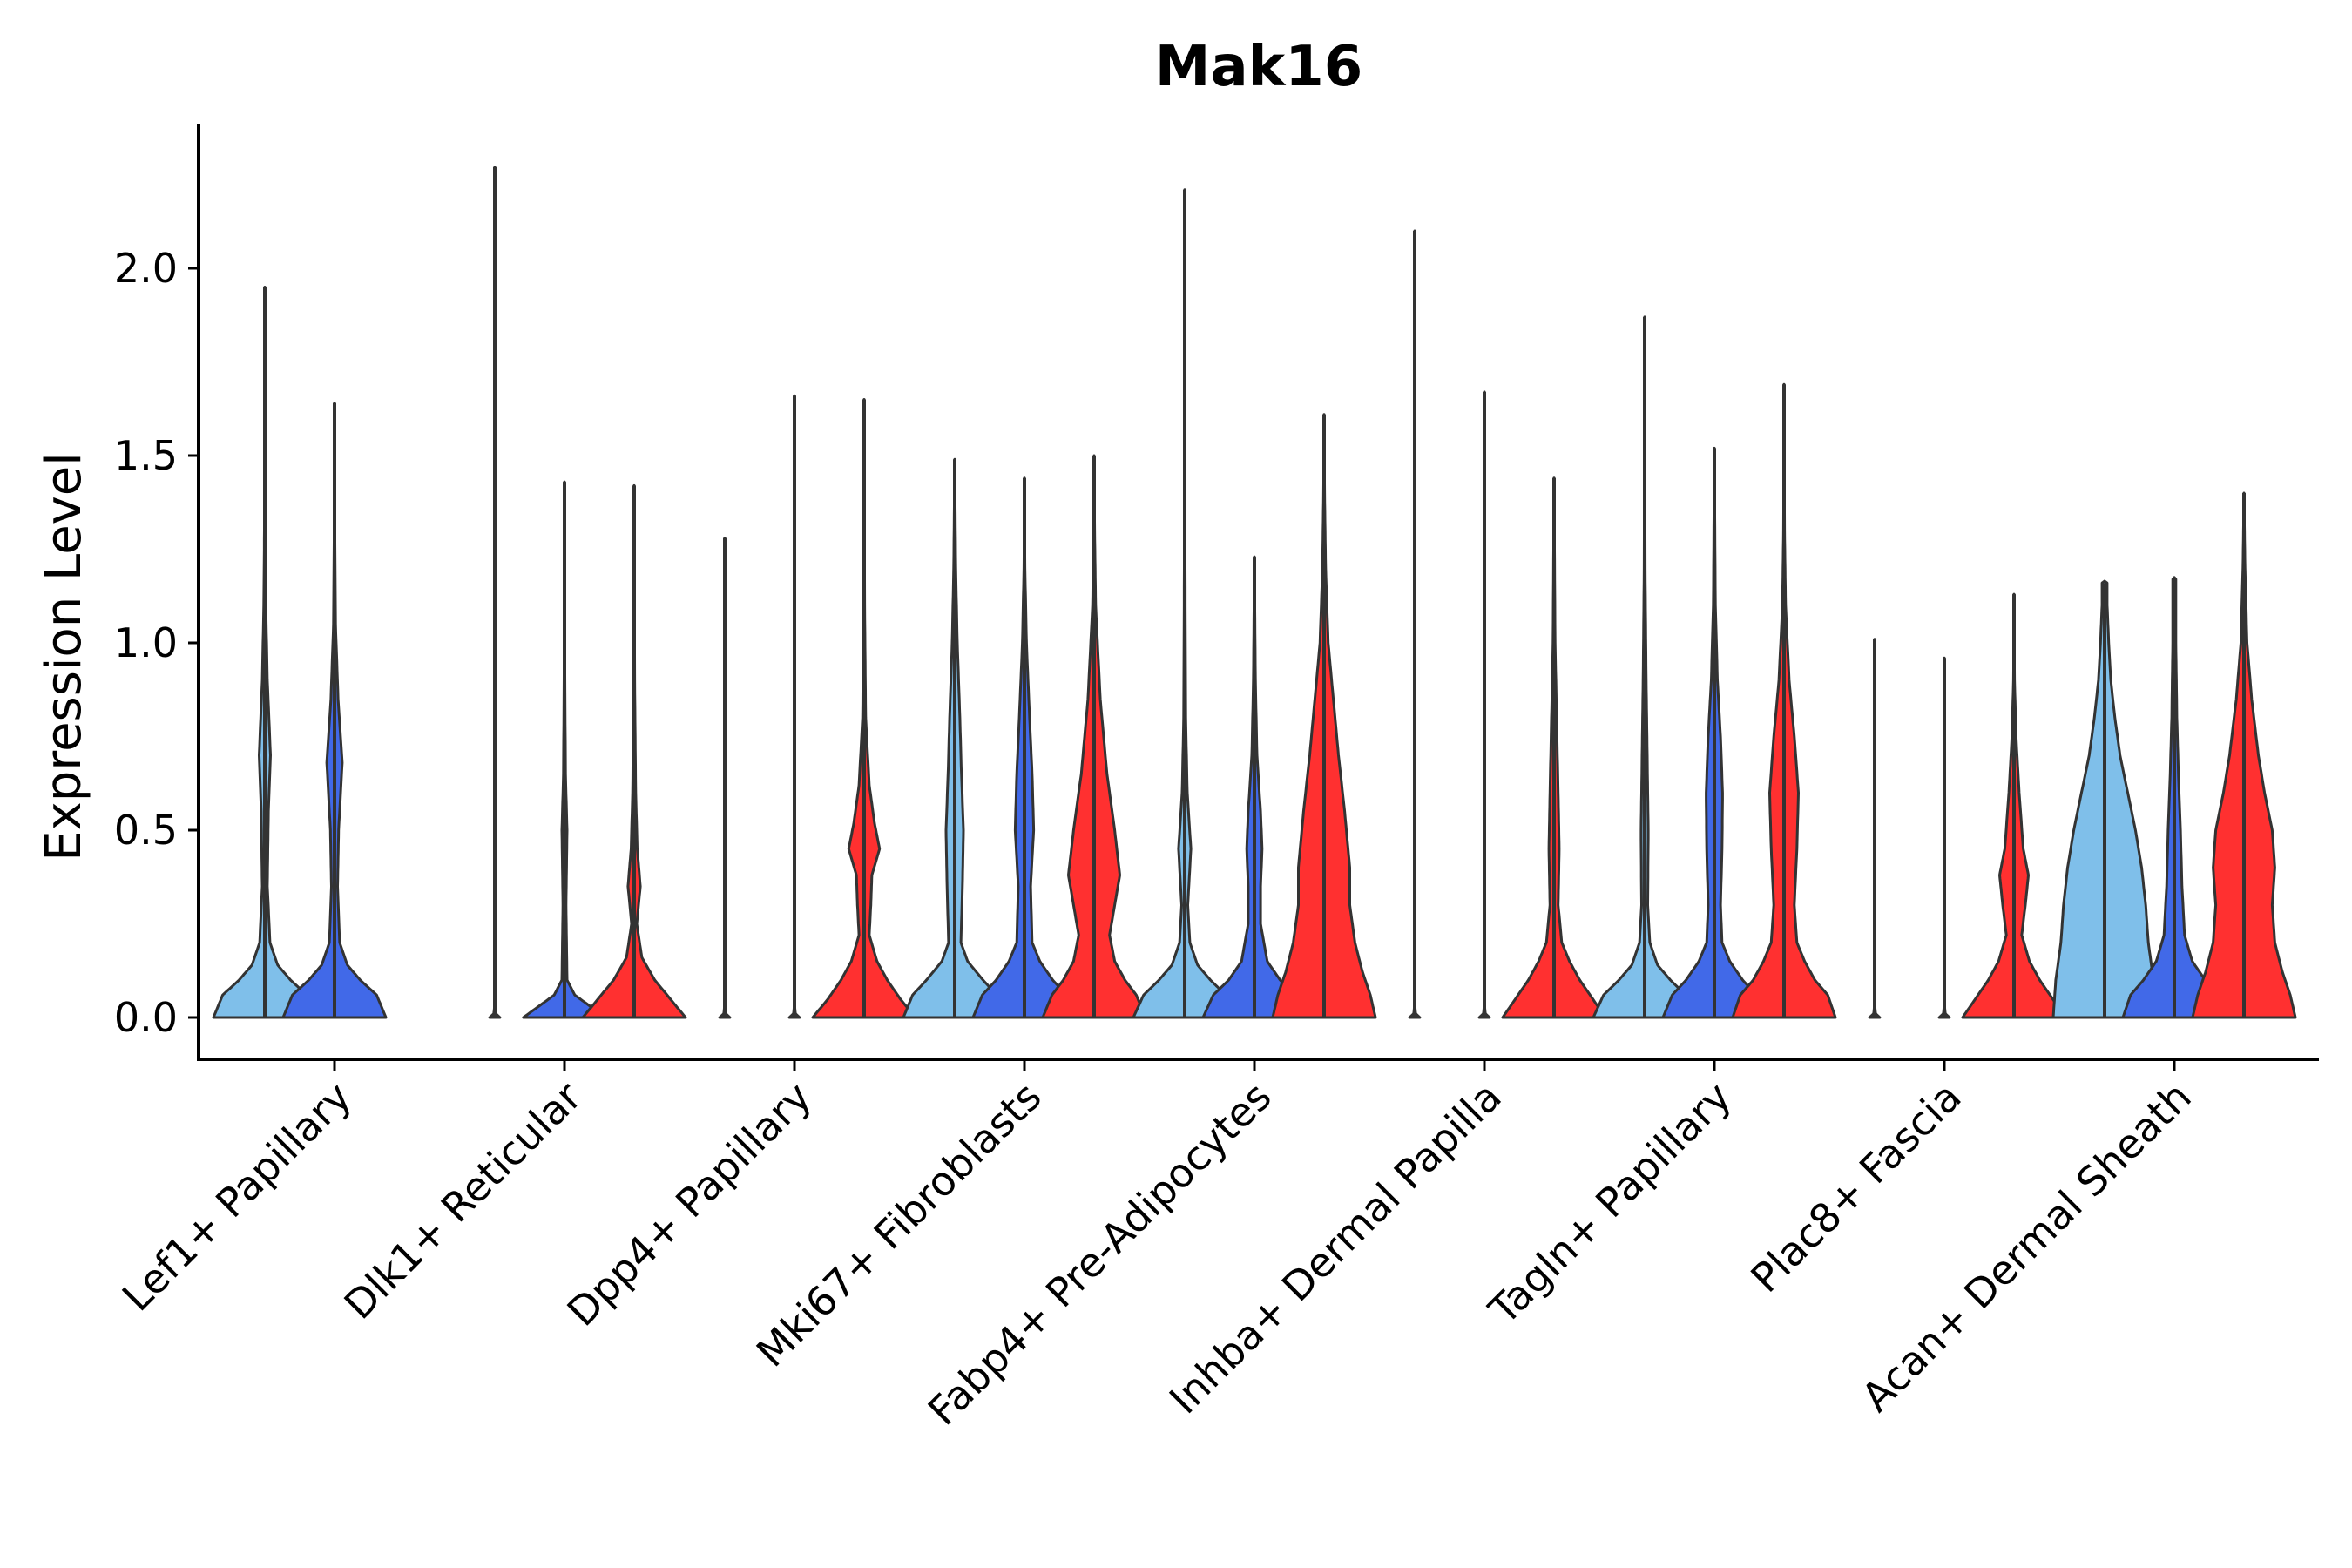 The height and width of the screenshot is (1568, 2352). Describe the element at coordinates (1259, 67) in the screenshot. I see `chart-title: Mak16` at that location.